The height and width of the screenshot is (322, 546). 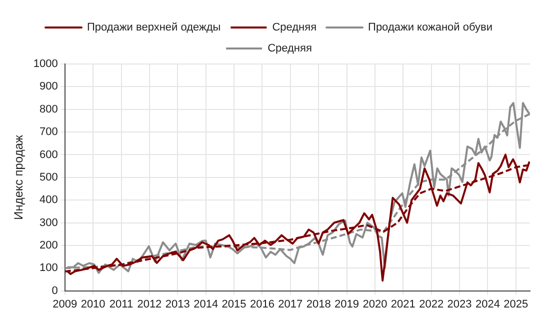 What do you see at coordinates (49, 245) in the screenshot?
I see `y-tick-label: 200` at bounding box center [49, 245].